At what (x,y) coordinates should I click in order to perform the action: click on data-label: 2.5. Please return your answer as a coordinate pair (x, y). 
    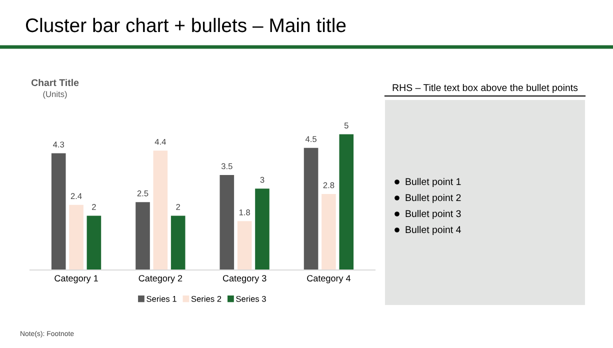
    Looking at the image, I should click on (142, 193).